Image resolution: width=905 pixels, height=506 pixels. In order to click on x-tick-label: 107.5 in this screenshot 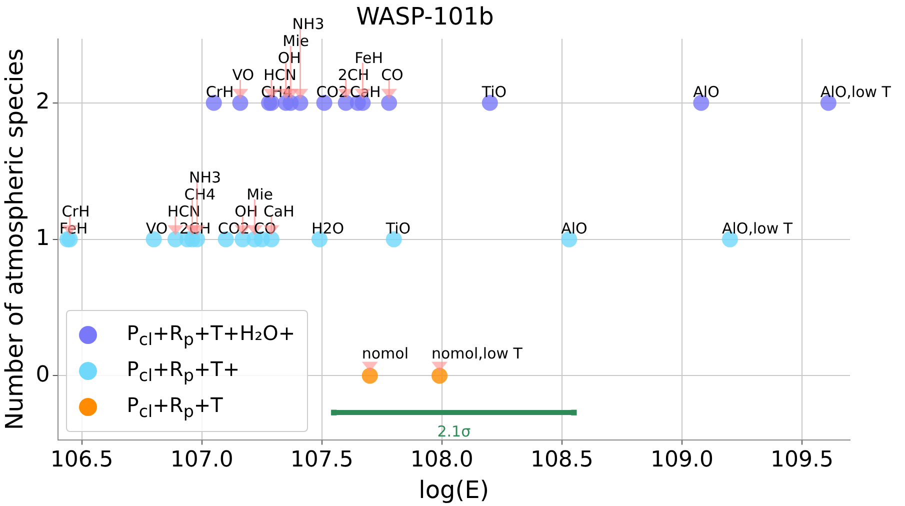, I will do `click(322, 460)`.